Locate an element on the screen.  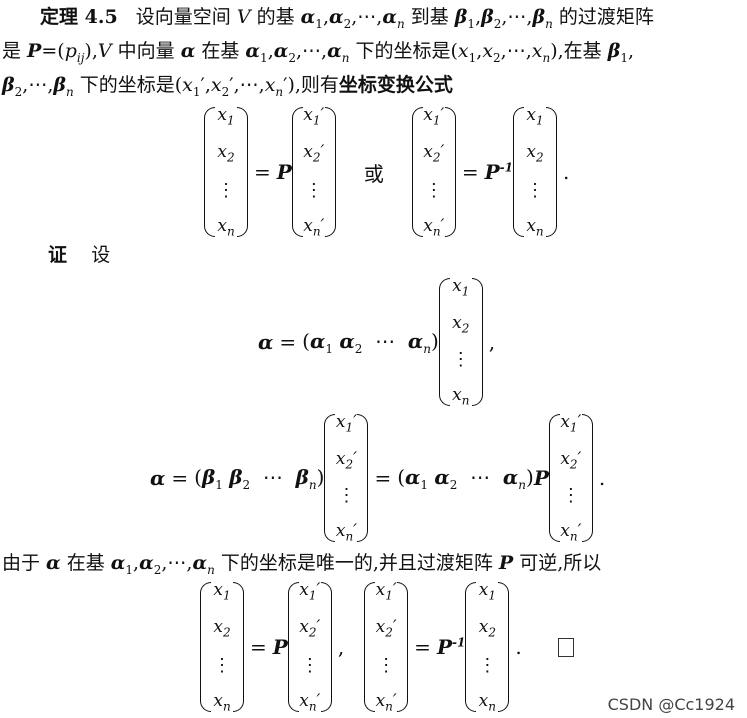
theorem-label: 定理 4.5 is located at coordinates (79, 17).